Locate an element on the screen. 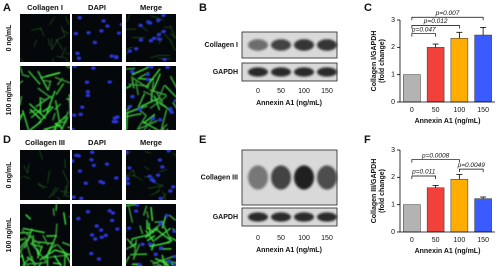 The height and width of the screenshot is (268, 500). y-tick-label: 3 is located at coordinates (393, 20).